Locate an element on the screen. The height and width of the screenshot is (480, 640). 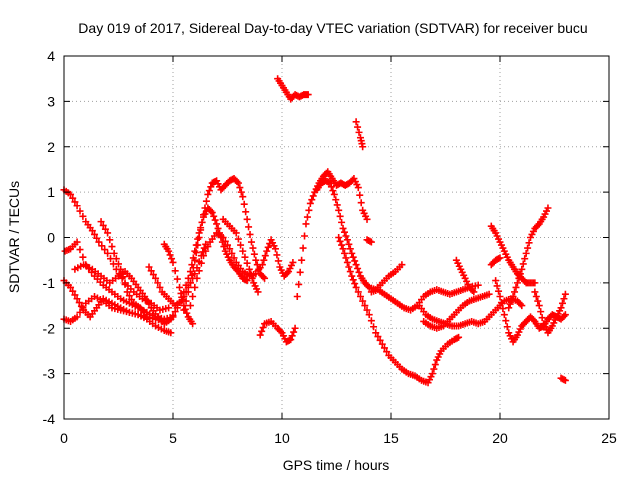
y-axis-label: SDTVAR / TECUs is located at coordinates (14, 237).